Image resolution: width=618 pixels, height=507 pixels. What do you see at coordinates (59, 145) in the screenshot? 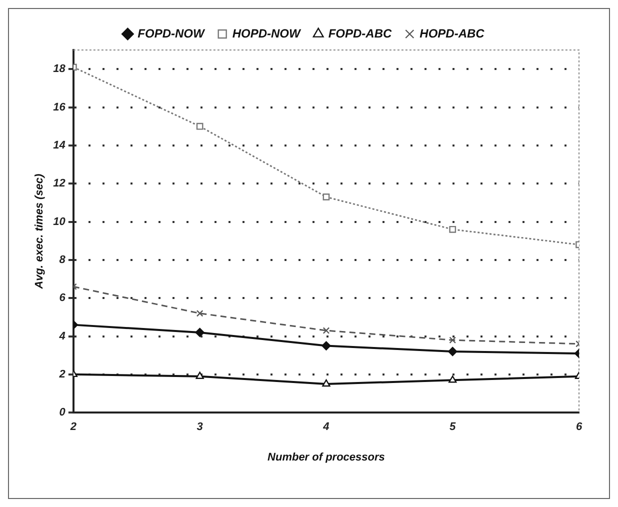
I see `y-tick-label: 14` at bounding box center [59, 145].